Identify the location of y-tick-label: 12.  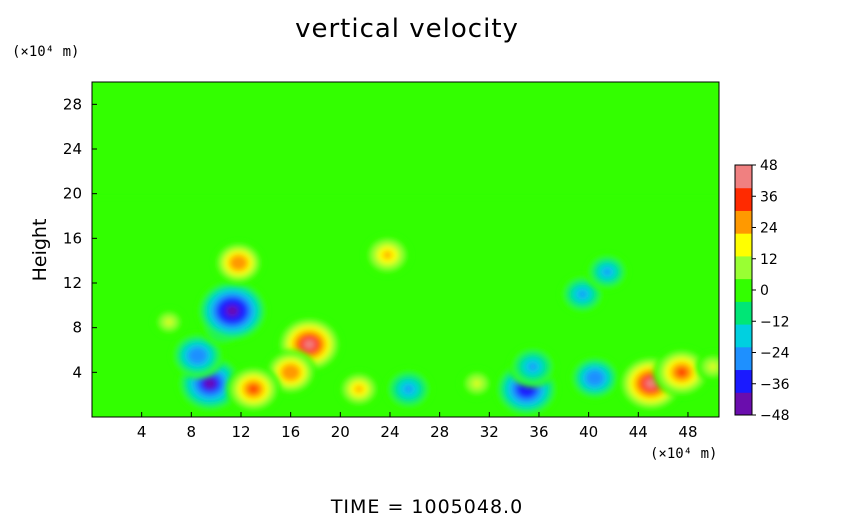
(72, 283).